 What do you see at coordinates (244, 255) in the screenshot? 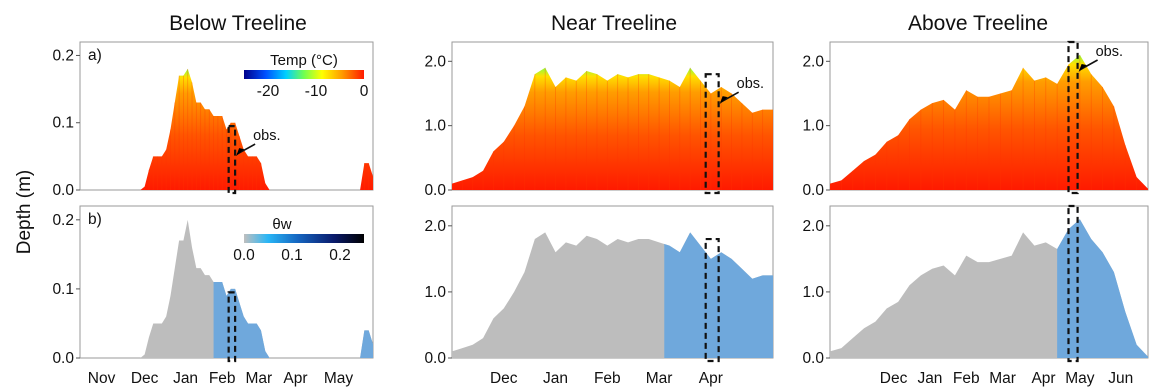
I see `colorbar-tick-label: 0.0` at bounding box center [244, 255].